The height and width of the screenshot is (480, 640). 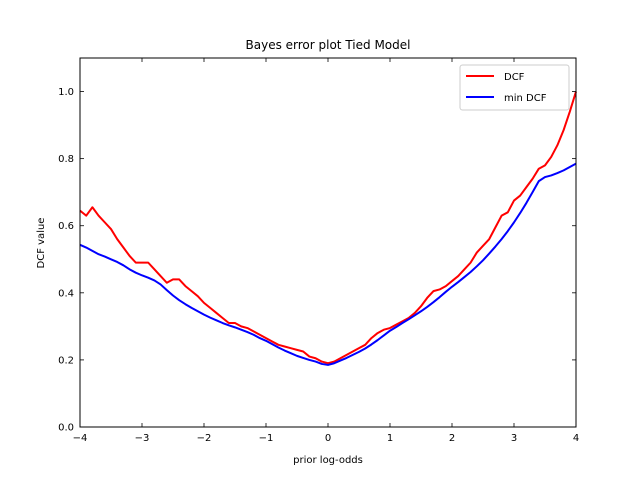 I want to click on y-tick-label: 0.8, so click(x=66, y=159).